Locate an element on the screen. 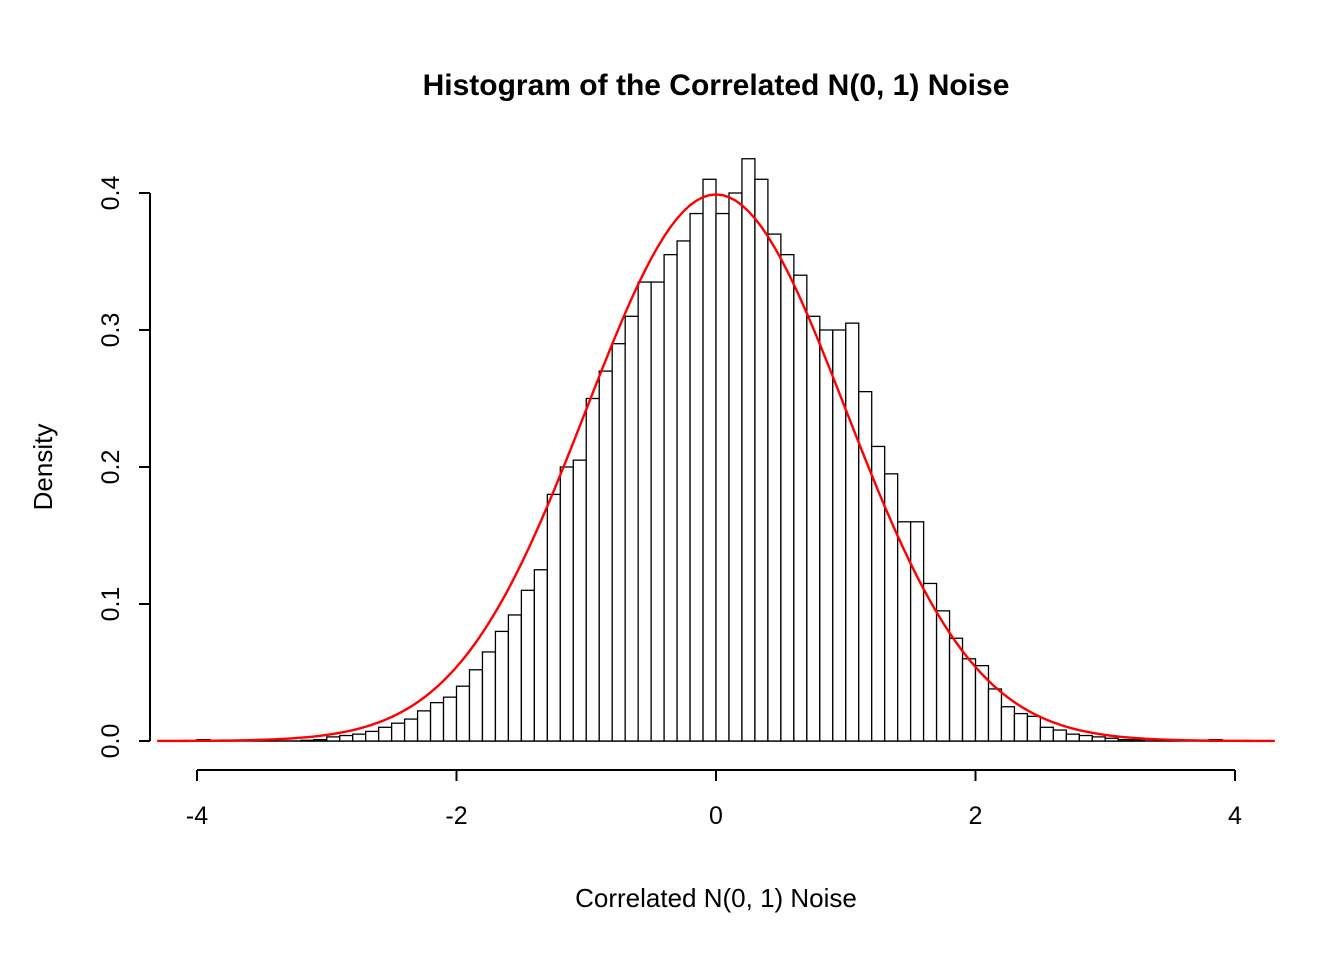  x-tick-label: 2 is located at coordinates (976, 816).